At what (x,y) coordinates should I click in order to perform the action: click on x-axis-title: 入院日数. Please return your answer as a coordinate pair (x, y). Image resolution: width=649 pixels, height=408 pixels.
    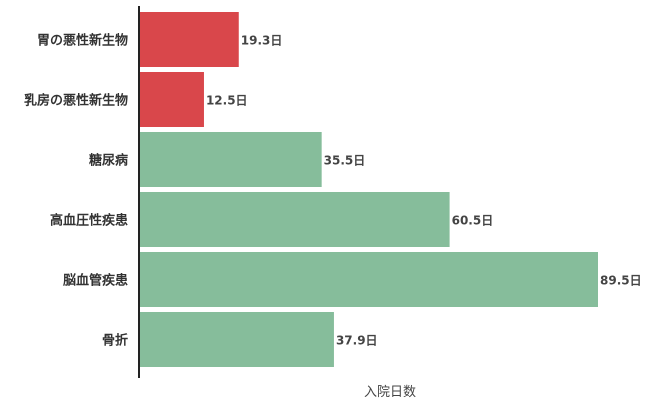
    Looking at the image, I should click on (390, 392).